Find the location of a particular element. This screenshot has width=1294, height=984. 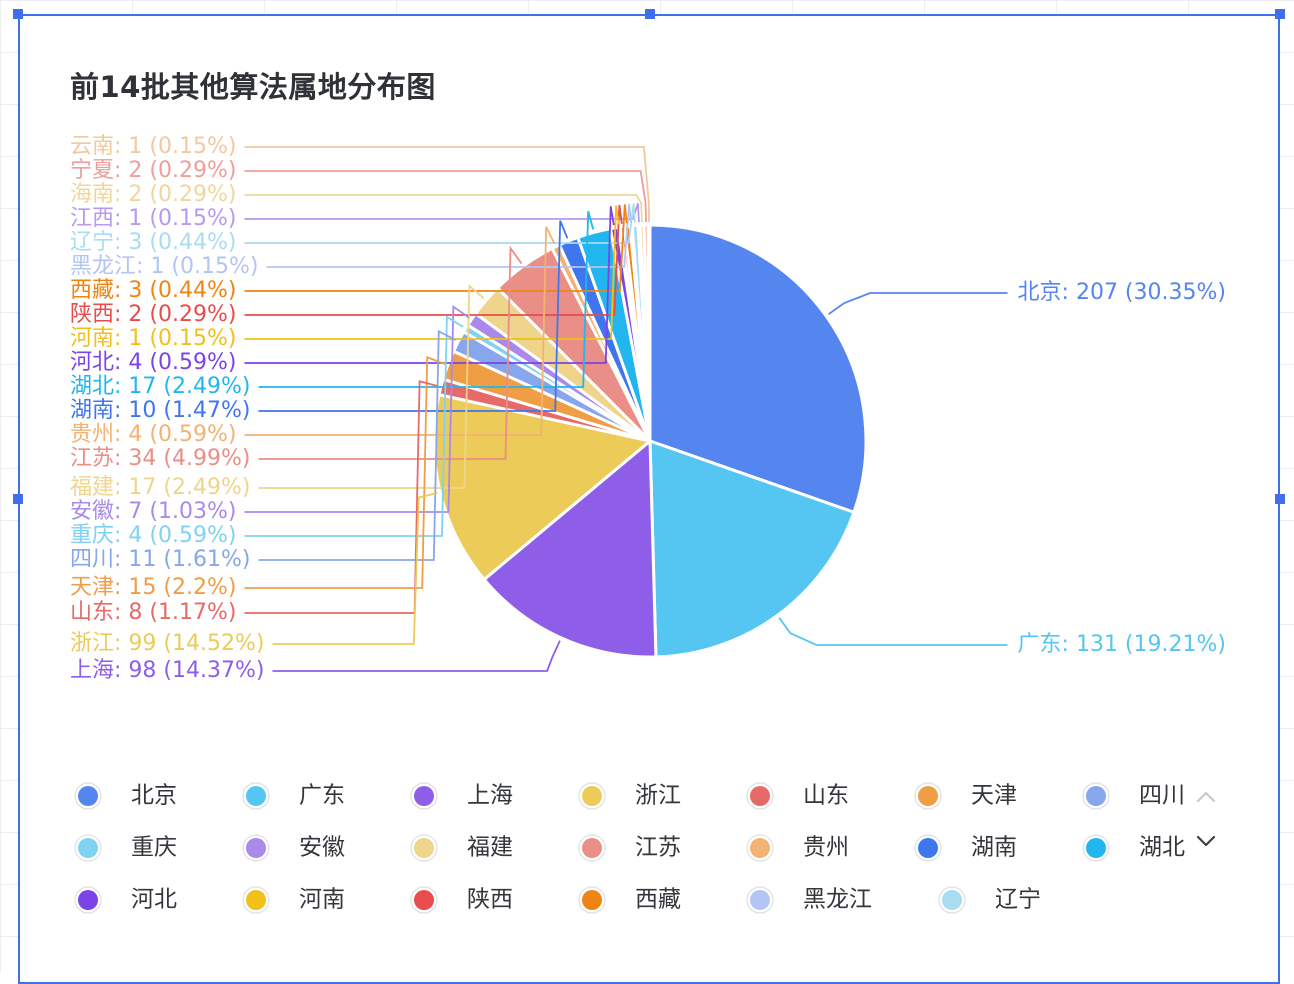

legend-label: 上海 is located at coordinates (490, 796).